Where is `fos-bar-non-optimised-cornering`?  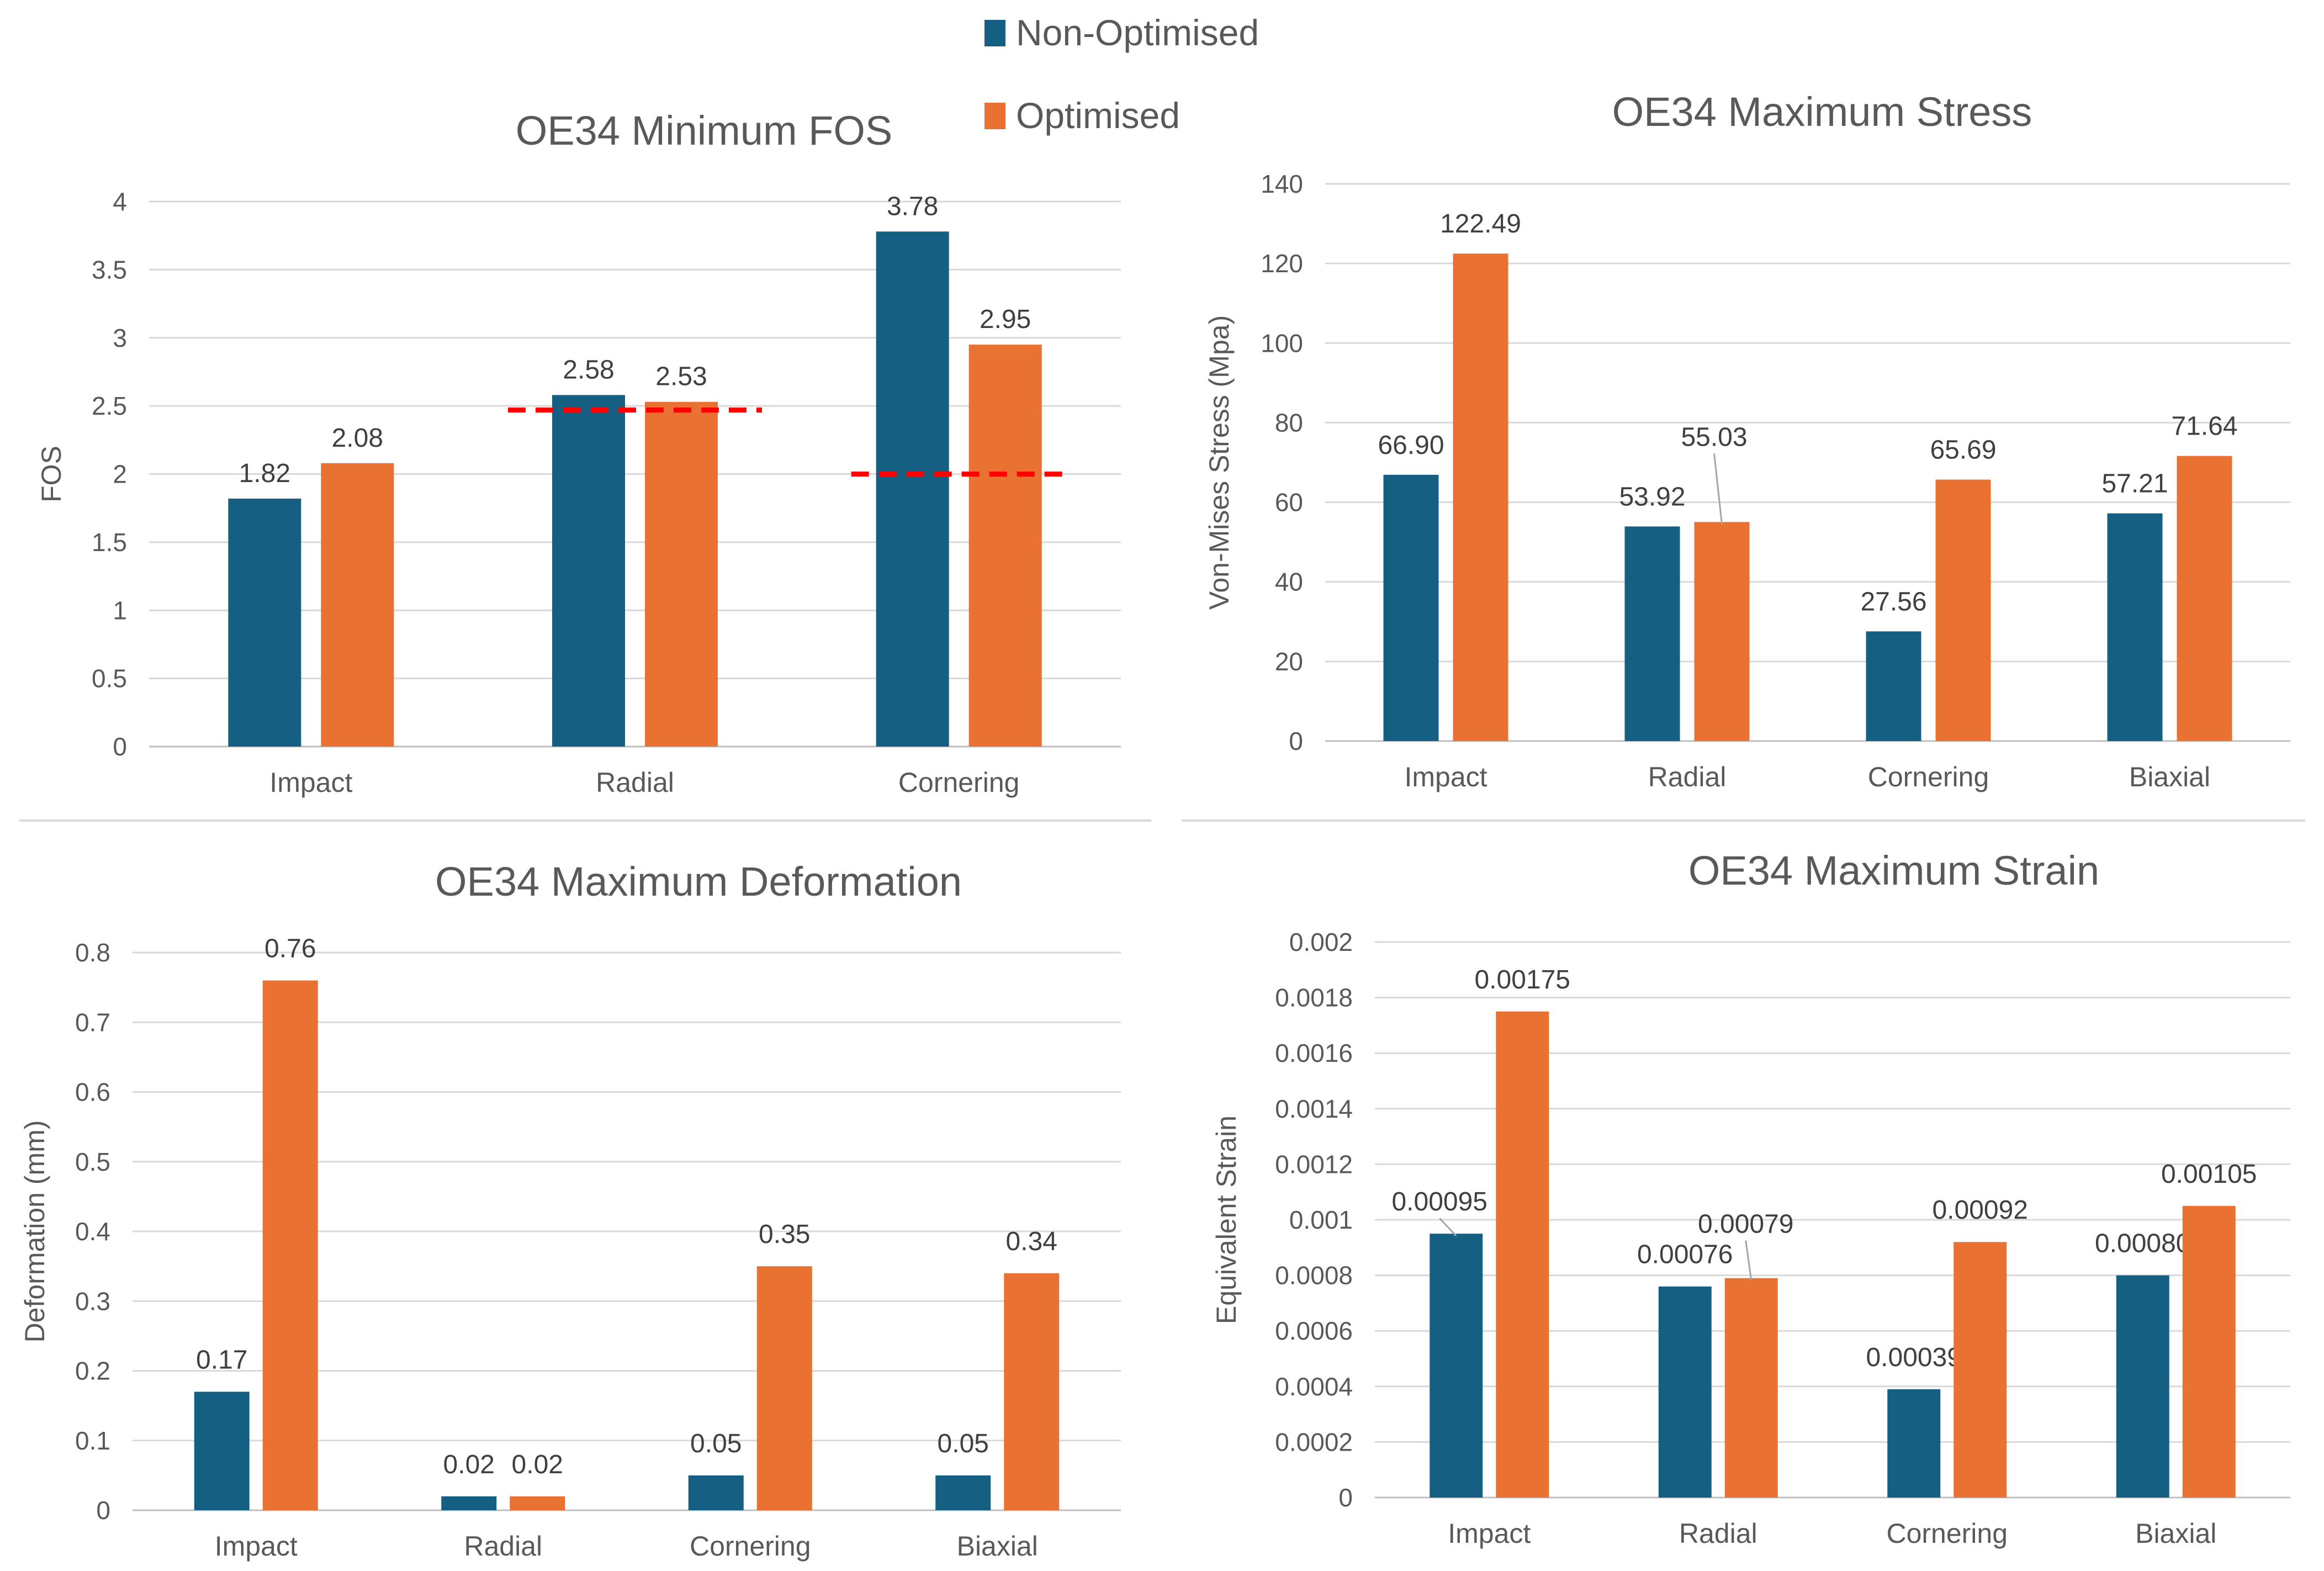
fos-bar-non-optimised-cornering is located at coordinates (912, 489).